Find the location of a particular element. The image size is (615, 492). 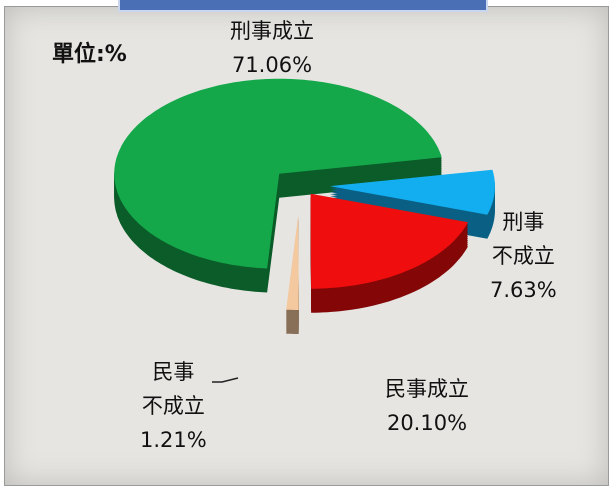

slice-label: 民事 不成立 1.21% is located at coordinates (173, 406).